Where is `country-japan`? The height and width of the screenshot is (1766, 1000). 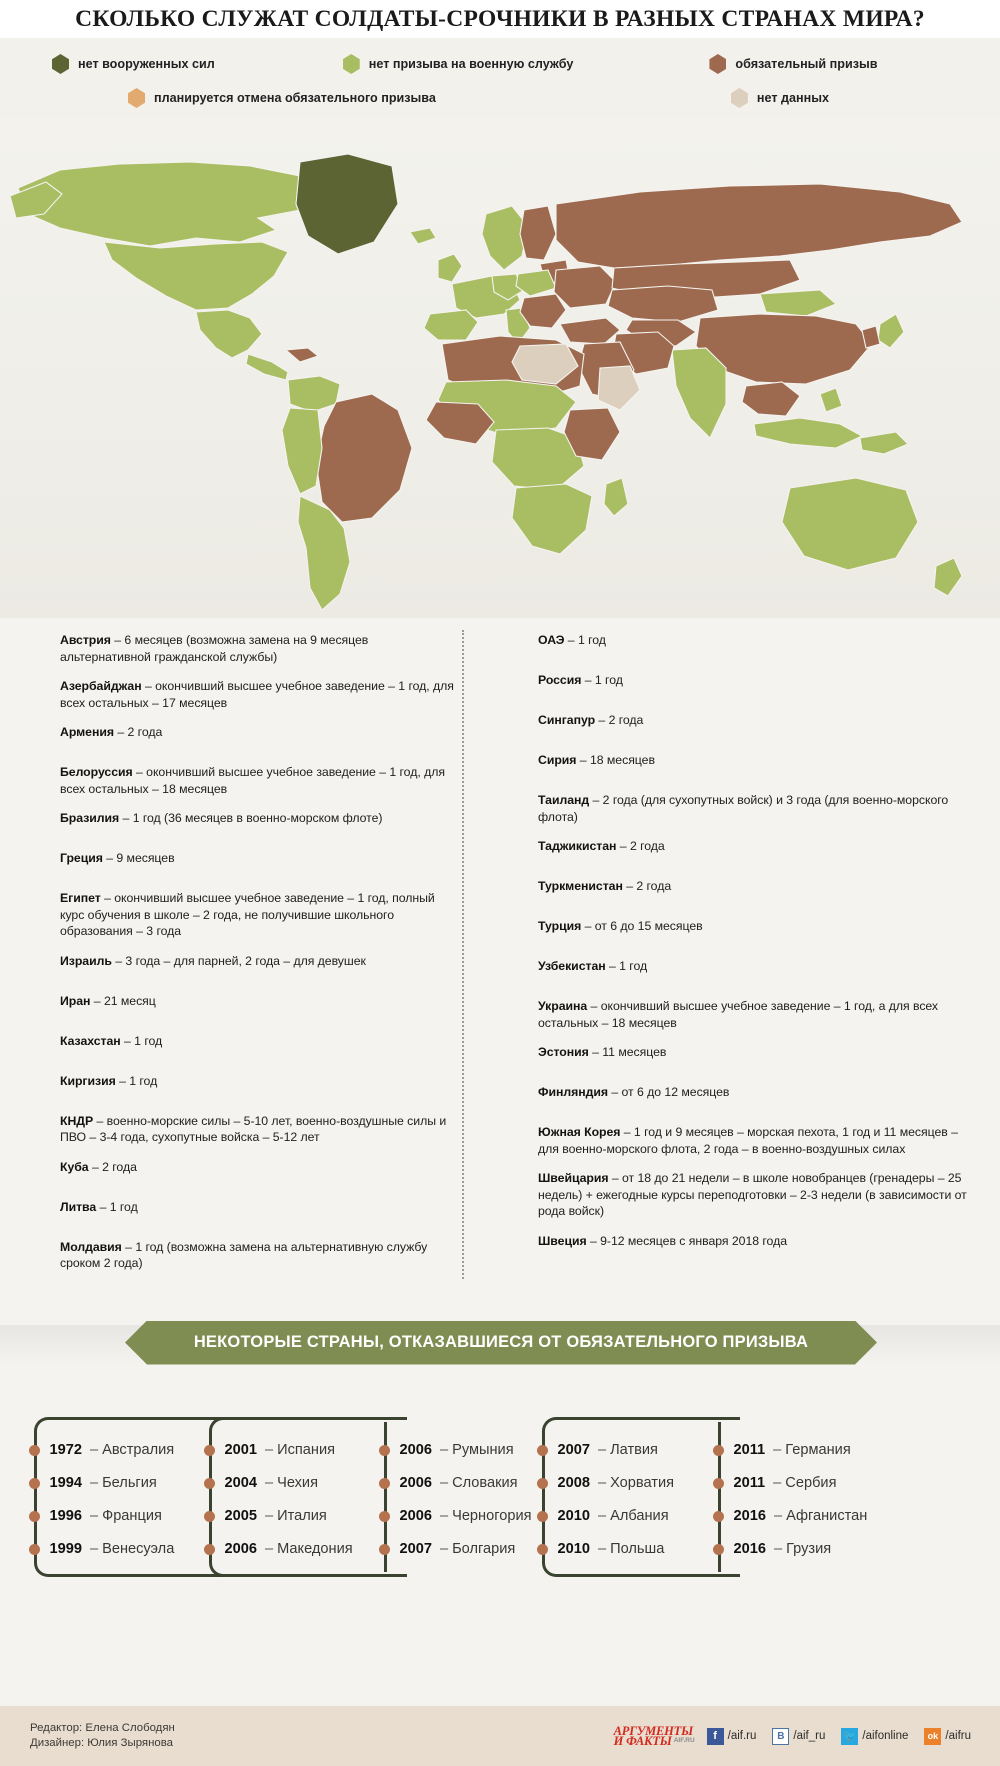
country-japan is located at coordinates (891, 331).